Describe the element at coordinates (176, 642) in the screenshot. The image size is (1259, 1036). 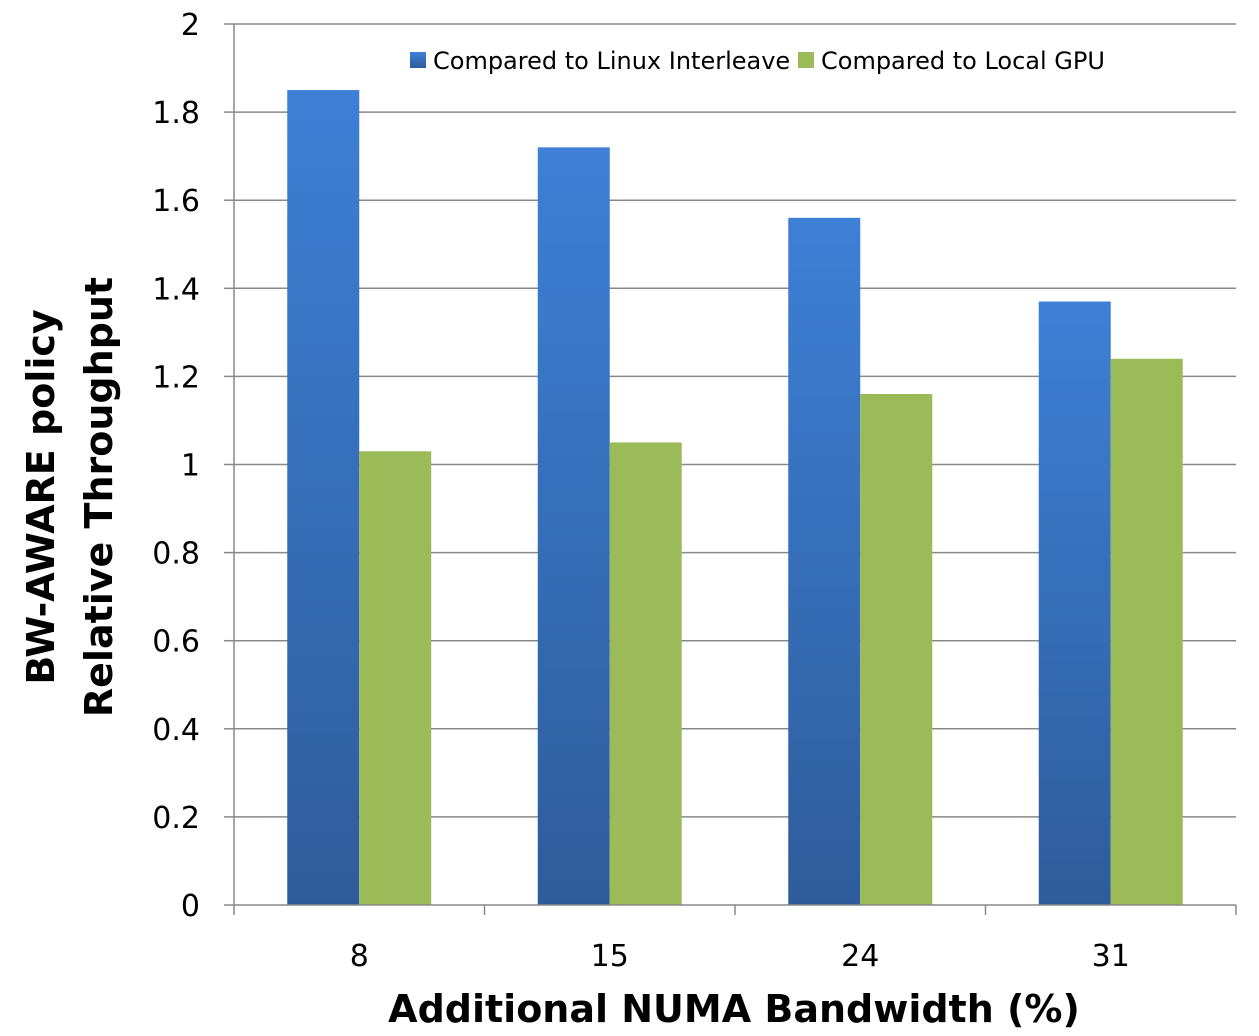
I see `y-tick-label: 0.6` at that location.